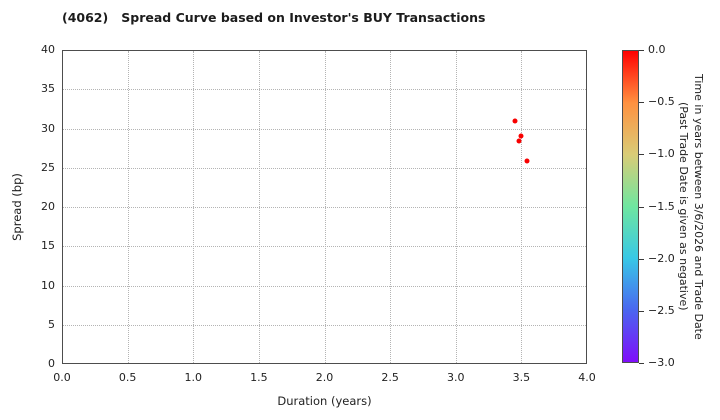 This screenshot has width=720, height=420. What do you see at coordinates (48, 167) in the screenshot?
I see `y-tick-label: 25` at bounding box center [48, 167].